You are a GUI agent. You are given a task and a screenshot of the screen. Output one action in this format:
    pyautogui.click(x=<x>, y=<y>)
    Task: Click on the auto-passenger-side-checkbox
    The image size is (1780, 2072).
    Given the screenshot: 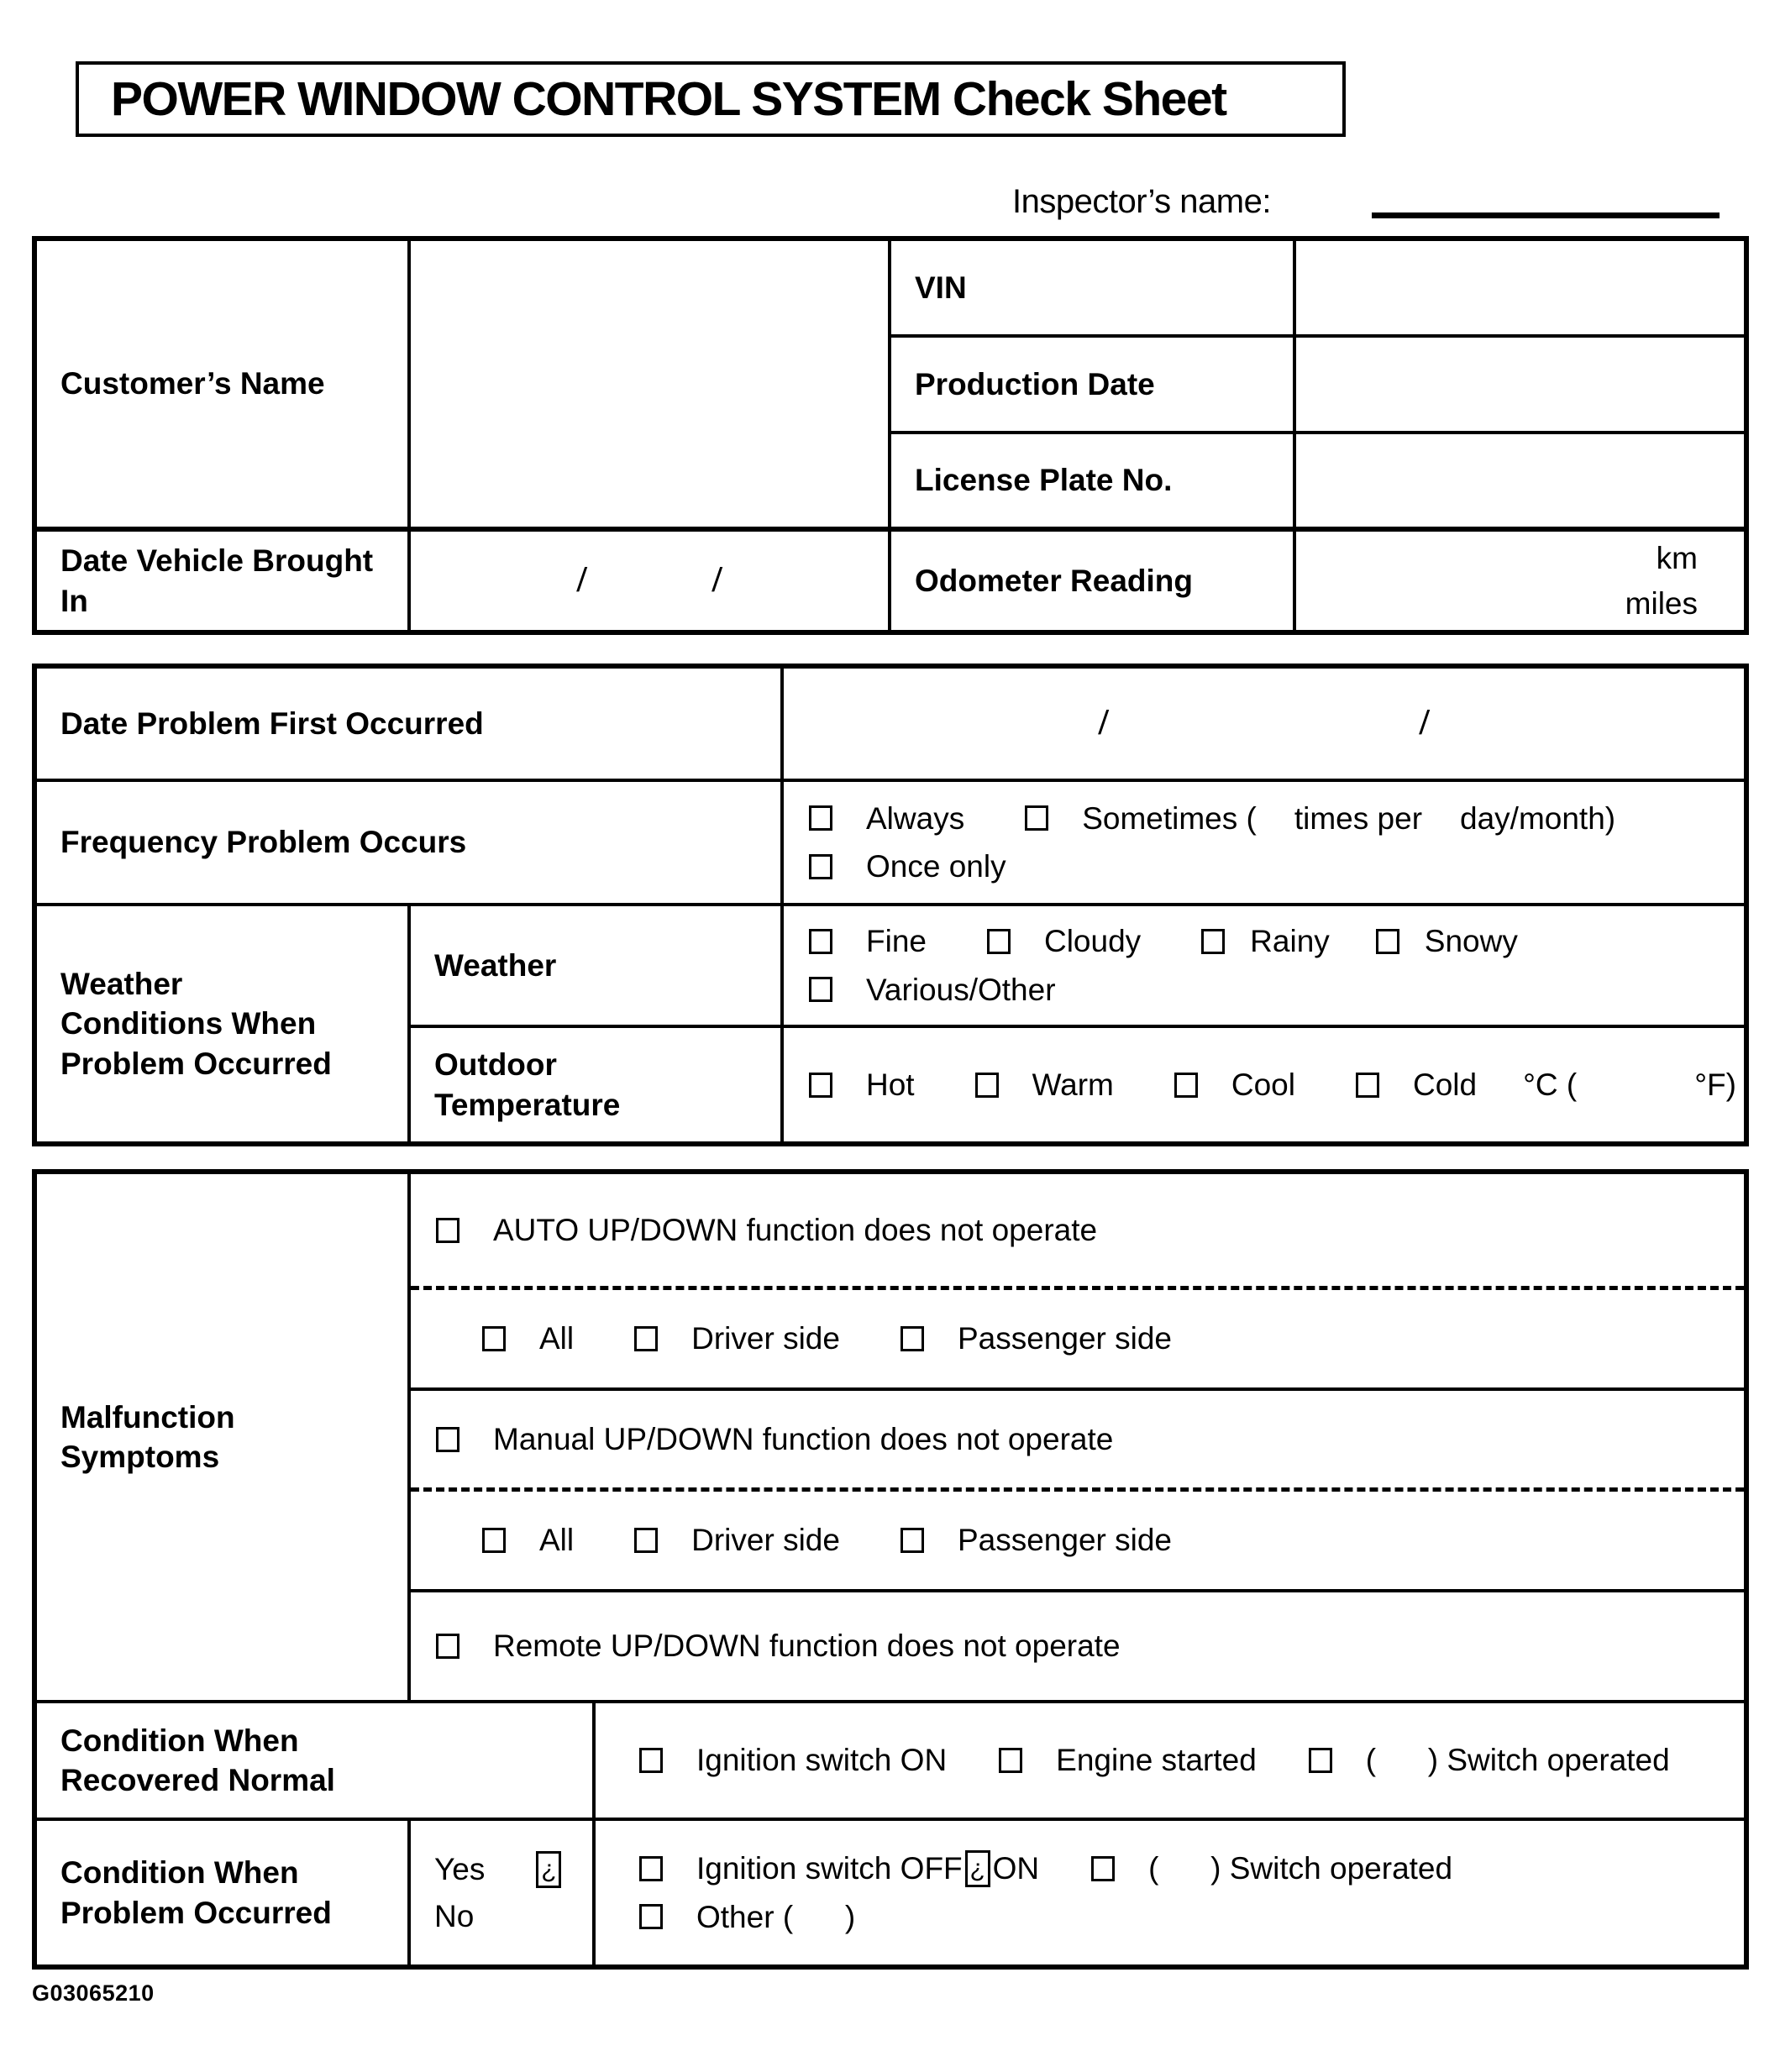 What is the action you would take?
    pyautogui.click(x=912, y=1339)
    